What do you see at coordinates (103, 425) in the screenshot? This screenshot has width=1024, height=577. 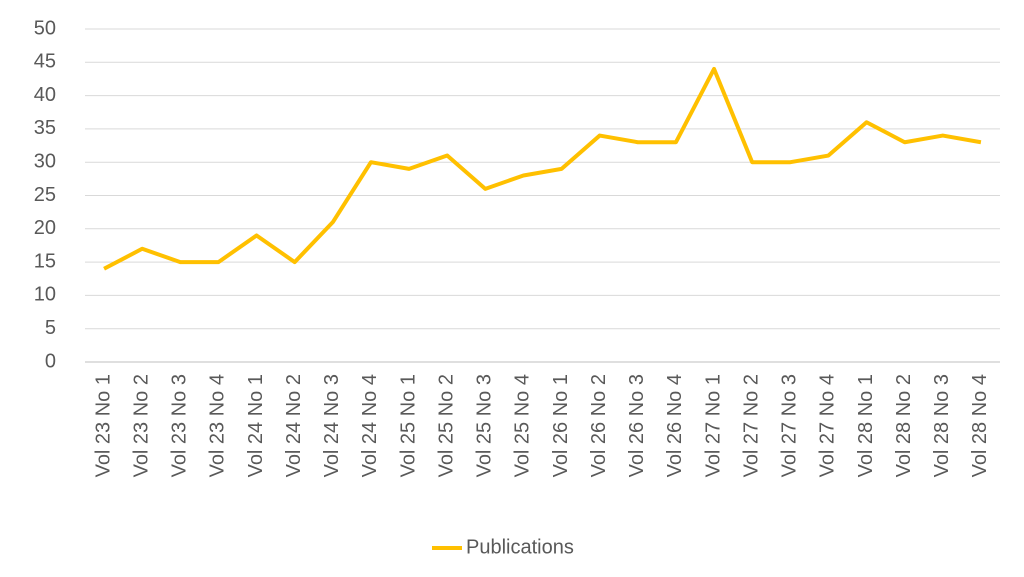 I see `x-tick-label: Vol 23 No 1` at bounding box center [103, 425].